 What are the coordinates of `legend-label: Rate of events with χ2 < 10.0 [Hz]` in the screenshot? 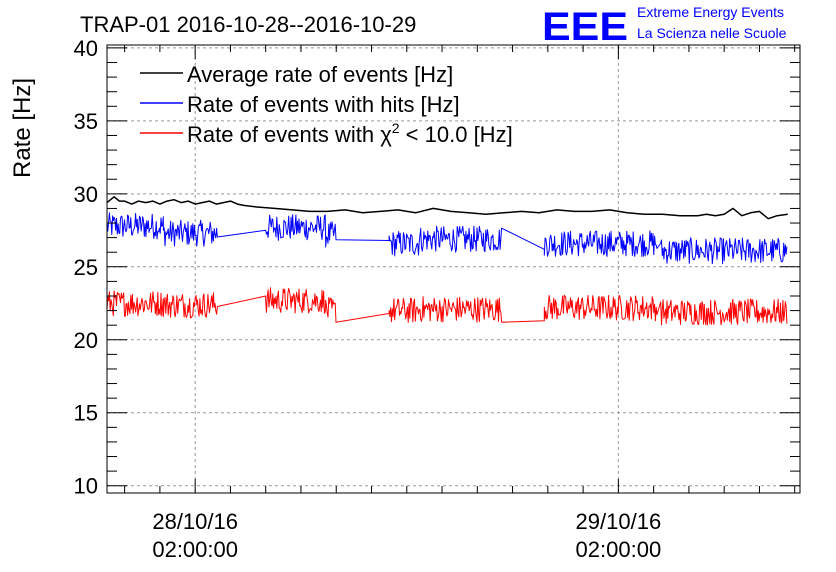 It's located at (350, 133).